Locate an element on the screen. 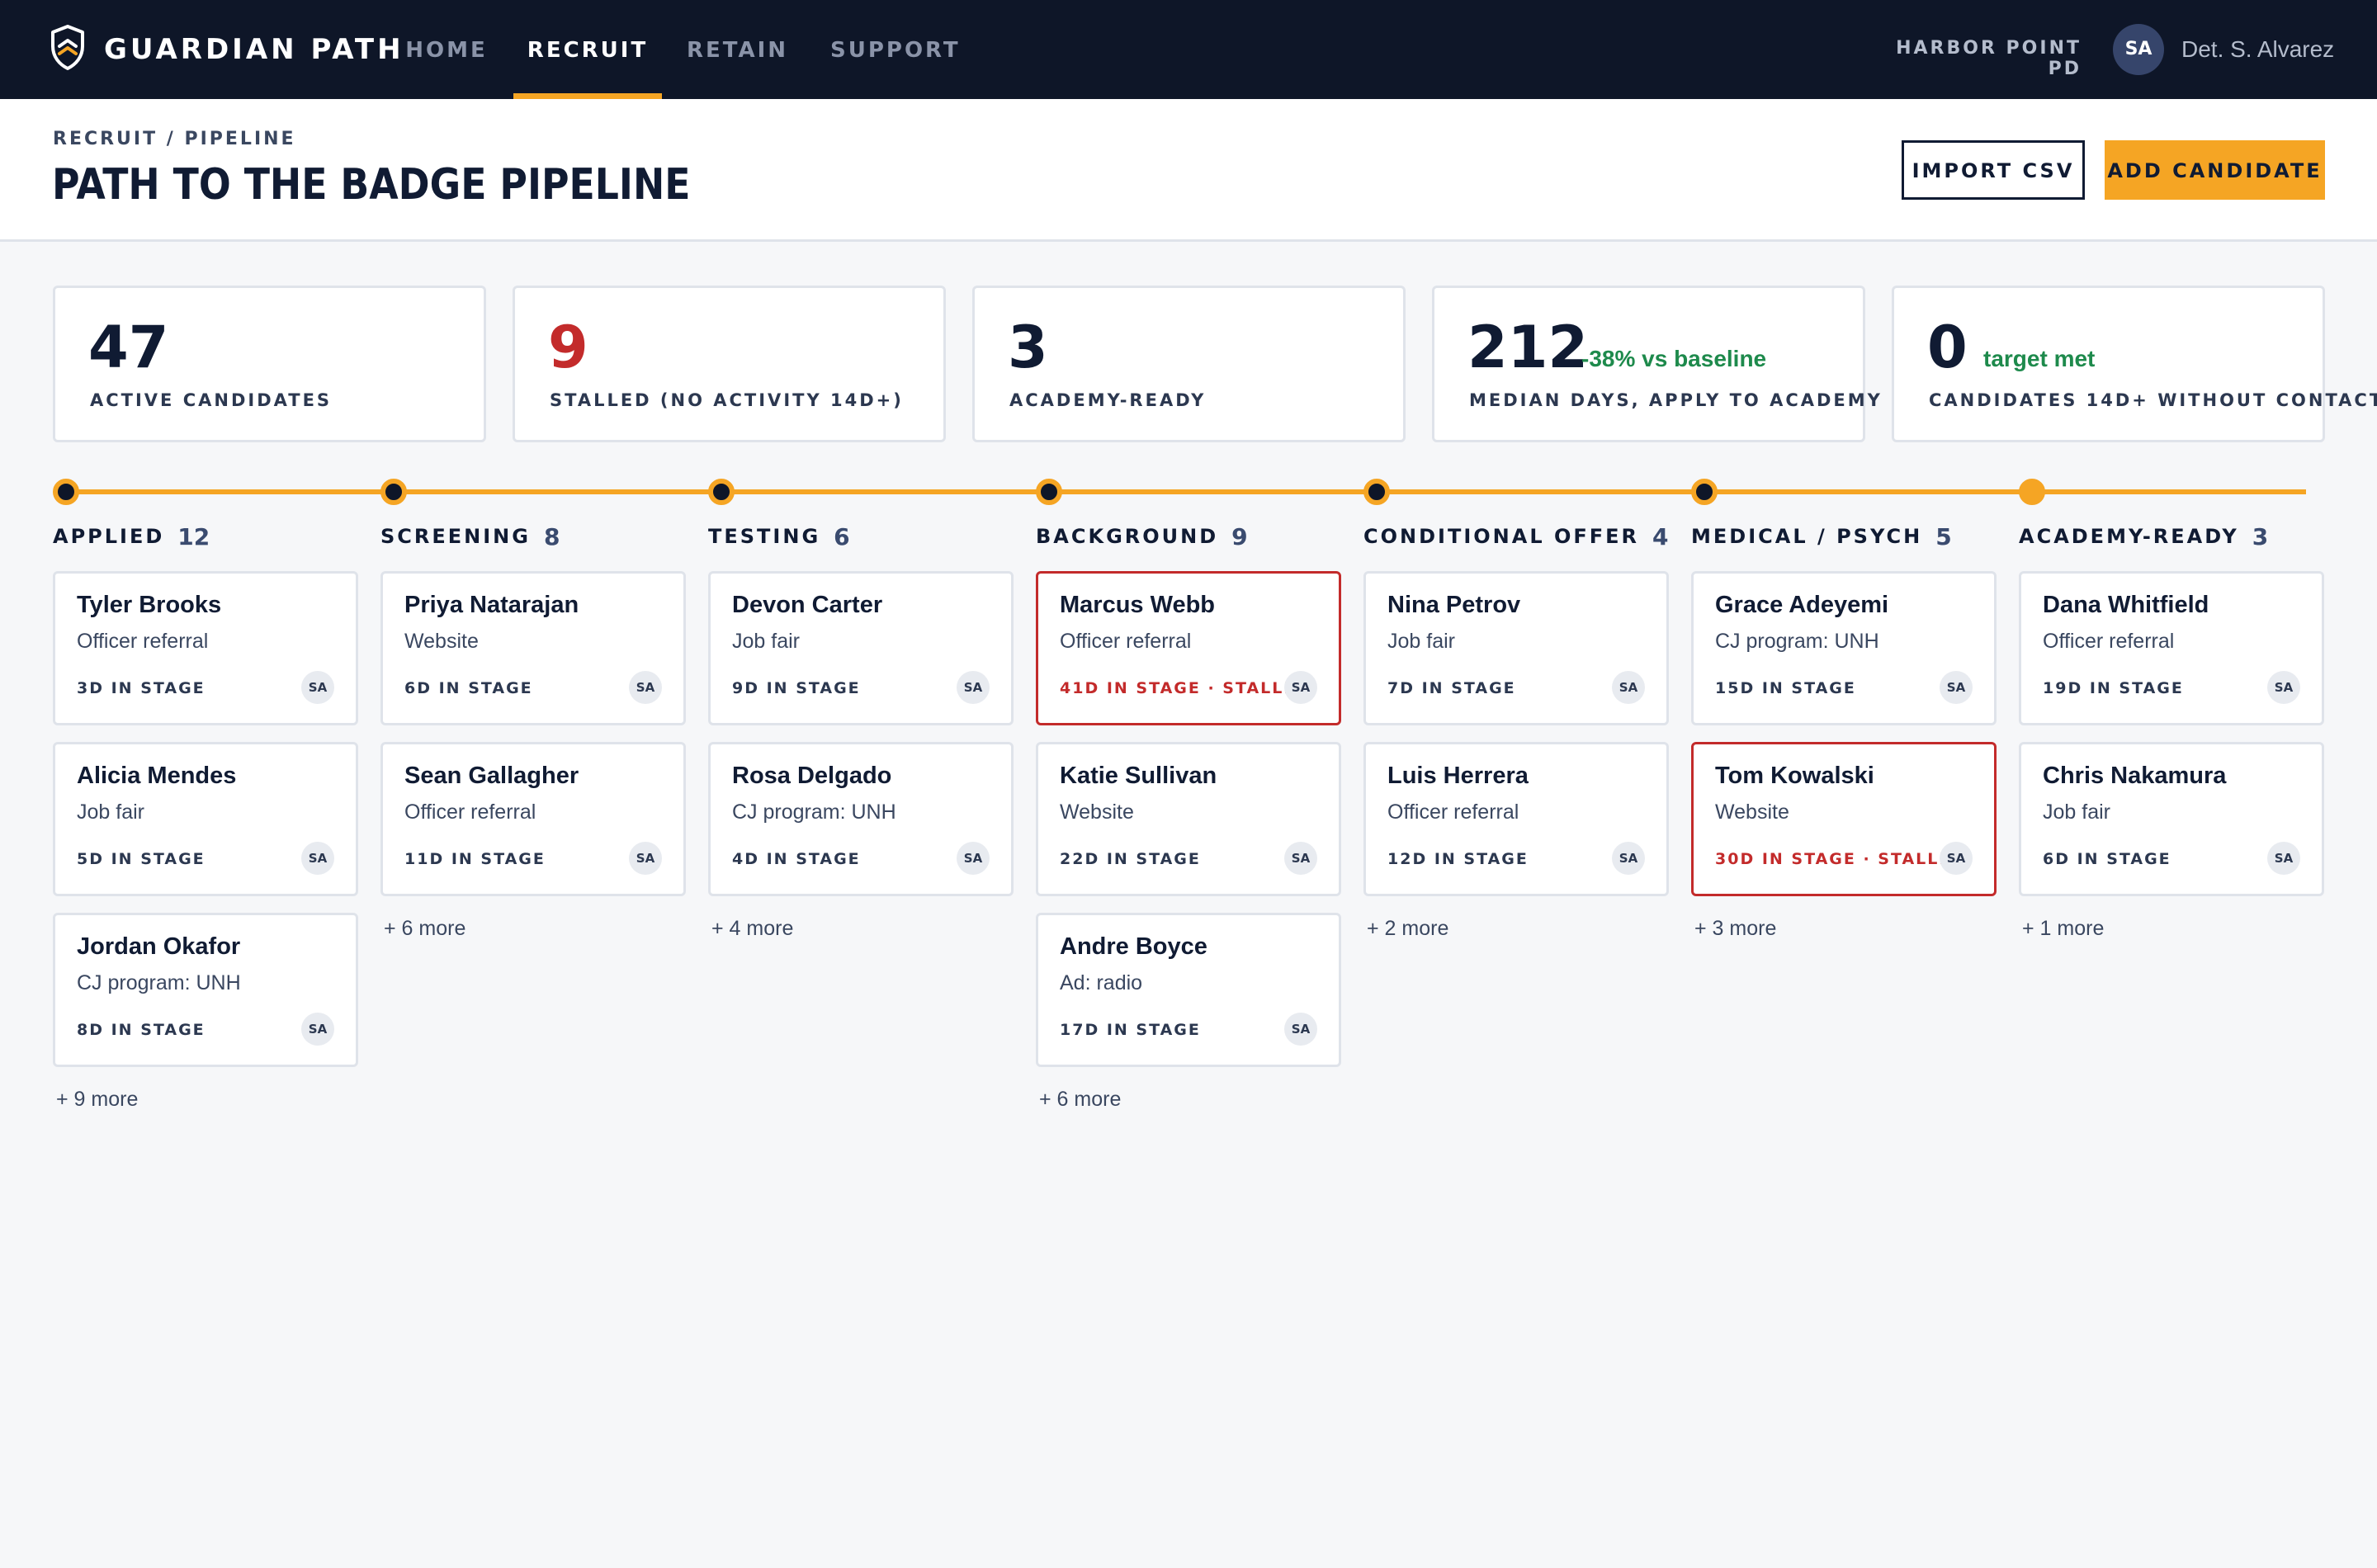 The image size is (2377, 1568). kpi-value: 0 is located at coordinates (1947, 347).